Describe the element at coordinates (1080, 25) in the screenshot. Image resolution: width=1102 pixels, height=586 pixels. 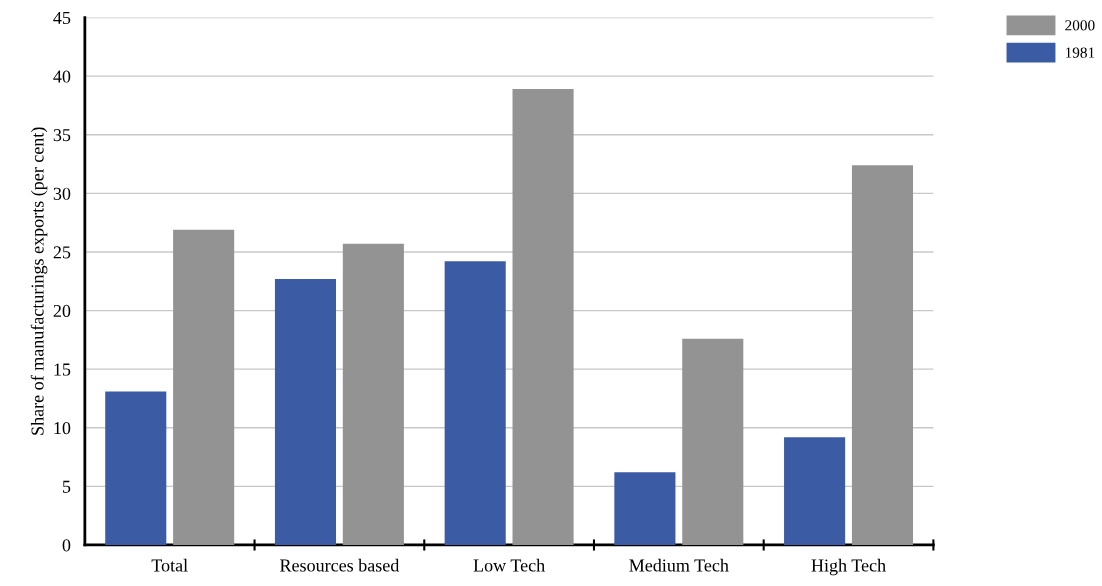
I see `legend-label: 2000` at that location.